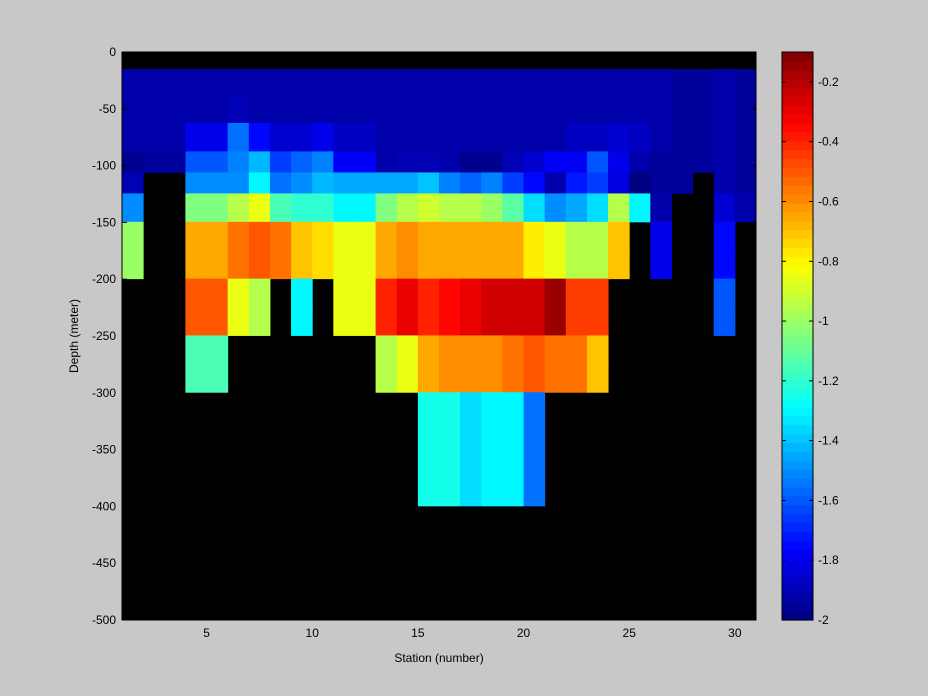 The width and height of the screenshot is (928, 696). I want to click on y-tick-label: -300, so click(104, 393).